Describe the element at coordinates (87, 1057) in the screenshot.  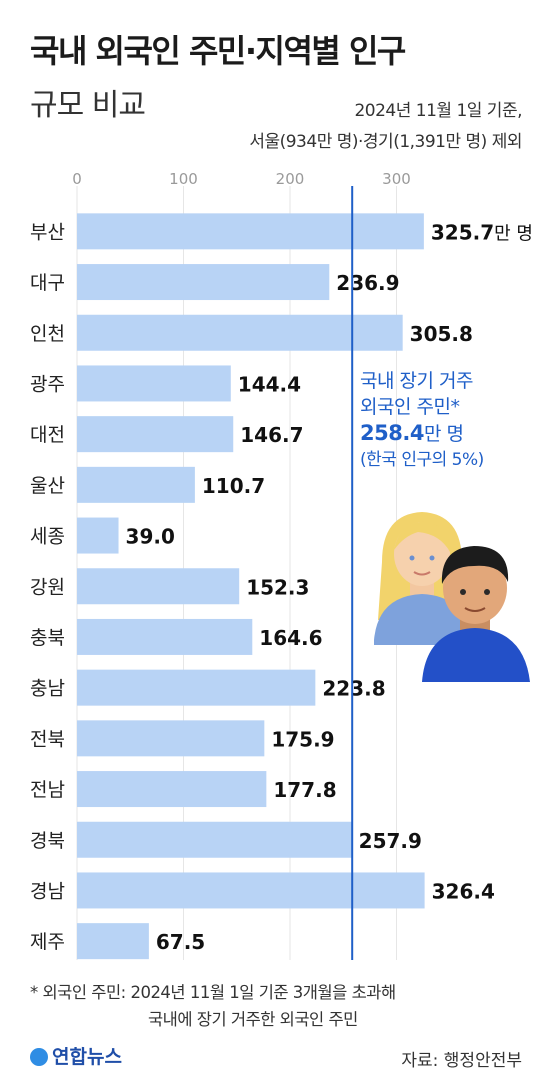
I see `logo-text: 연합뉴스` at that location.